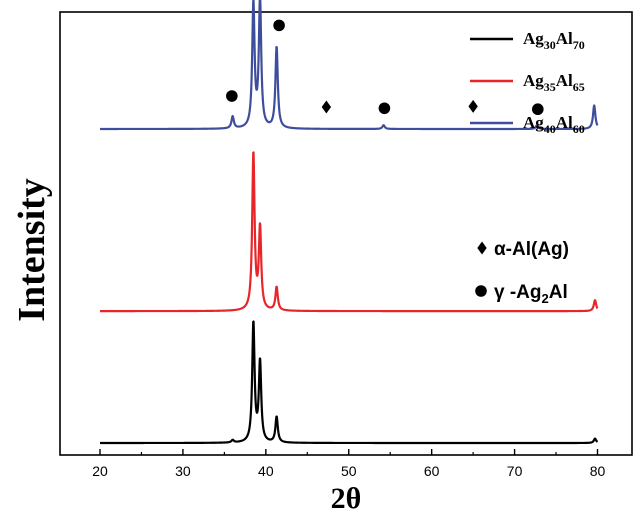  I want to click on phase-label-main: γ -Ag, so click(518, 292).